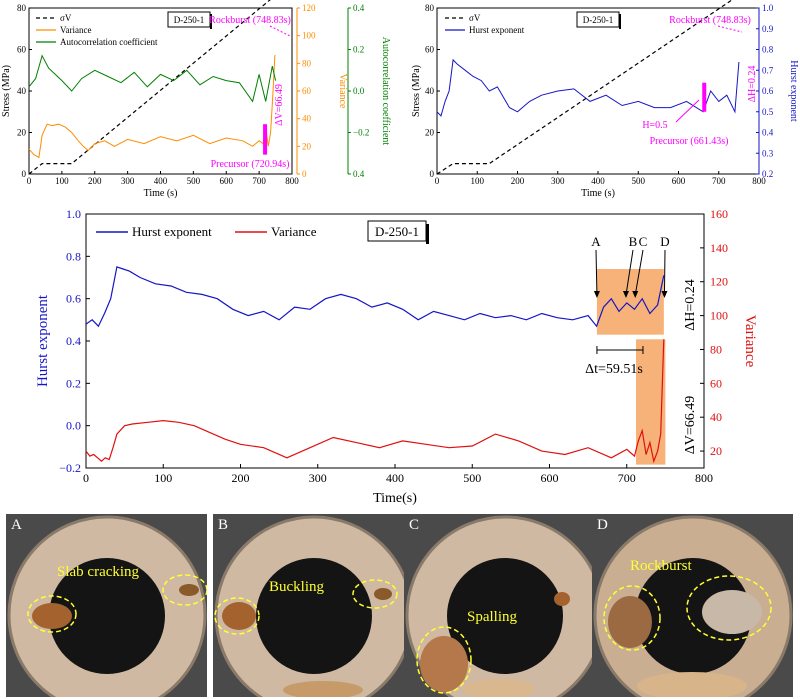 The width and height of the screenshot is (800, 699). What do you see at coordinates (395, 498) in the screenshot?
I see `x-axis-label: Time(s)` at bounding box center [395, 498].